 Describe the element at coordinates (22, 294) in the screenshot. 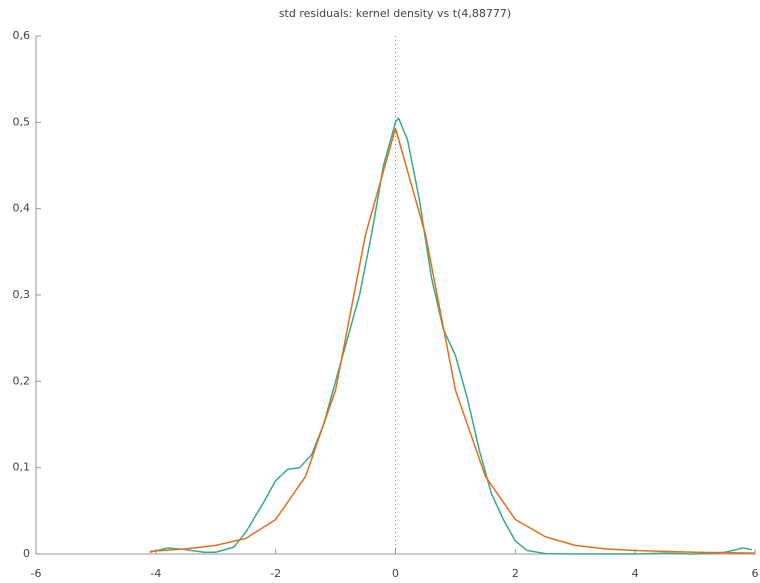

I see `y-tick-label: 0,3` at that location.